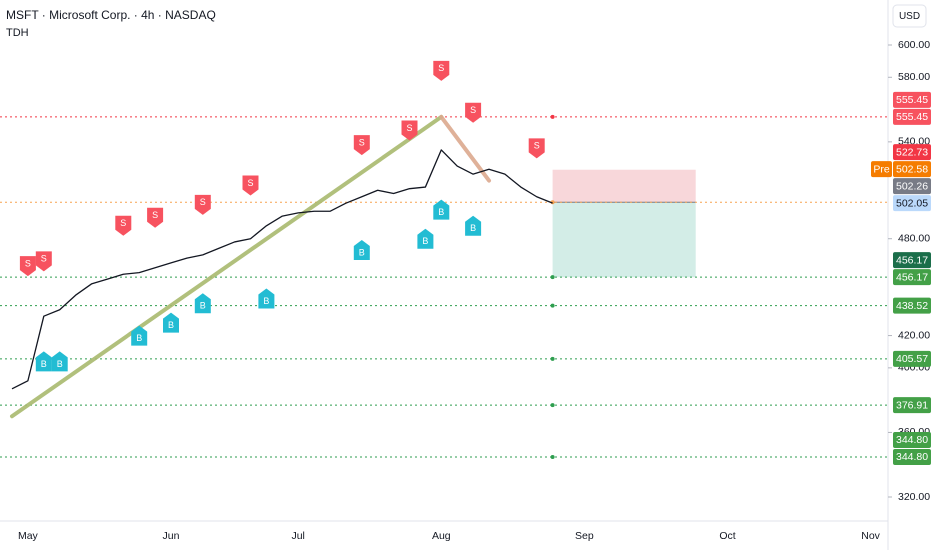  I want to click on price-label: 438.52, so click(912, 306).